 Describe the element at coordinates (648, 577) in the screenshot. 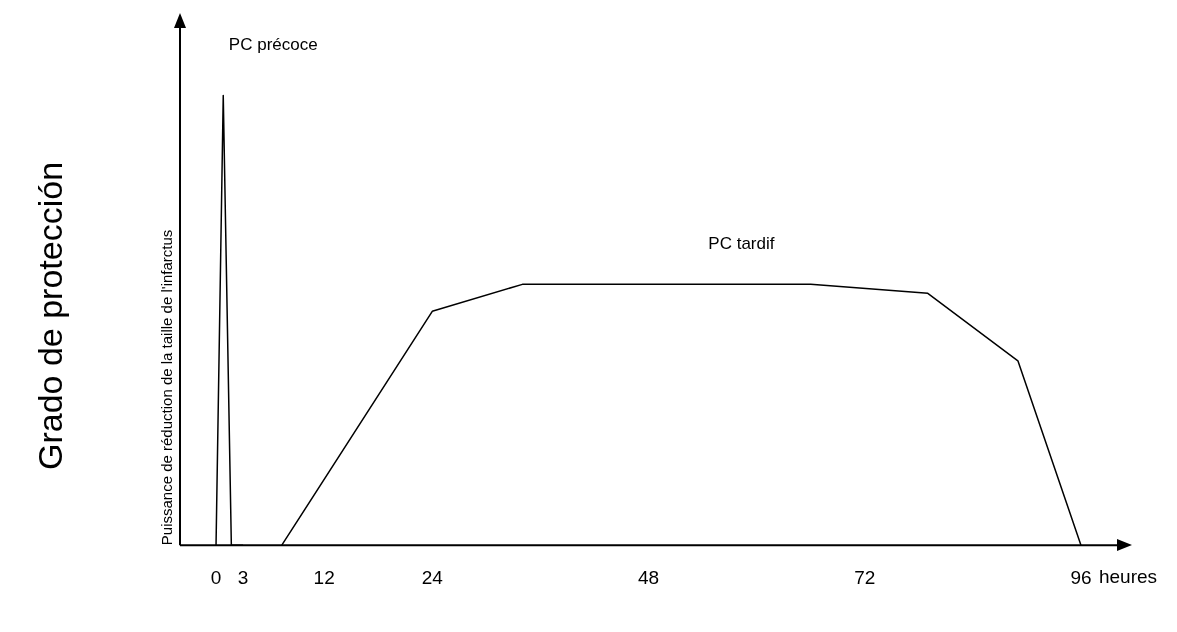

I see `x-tick-label: 48` at that location.